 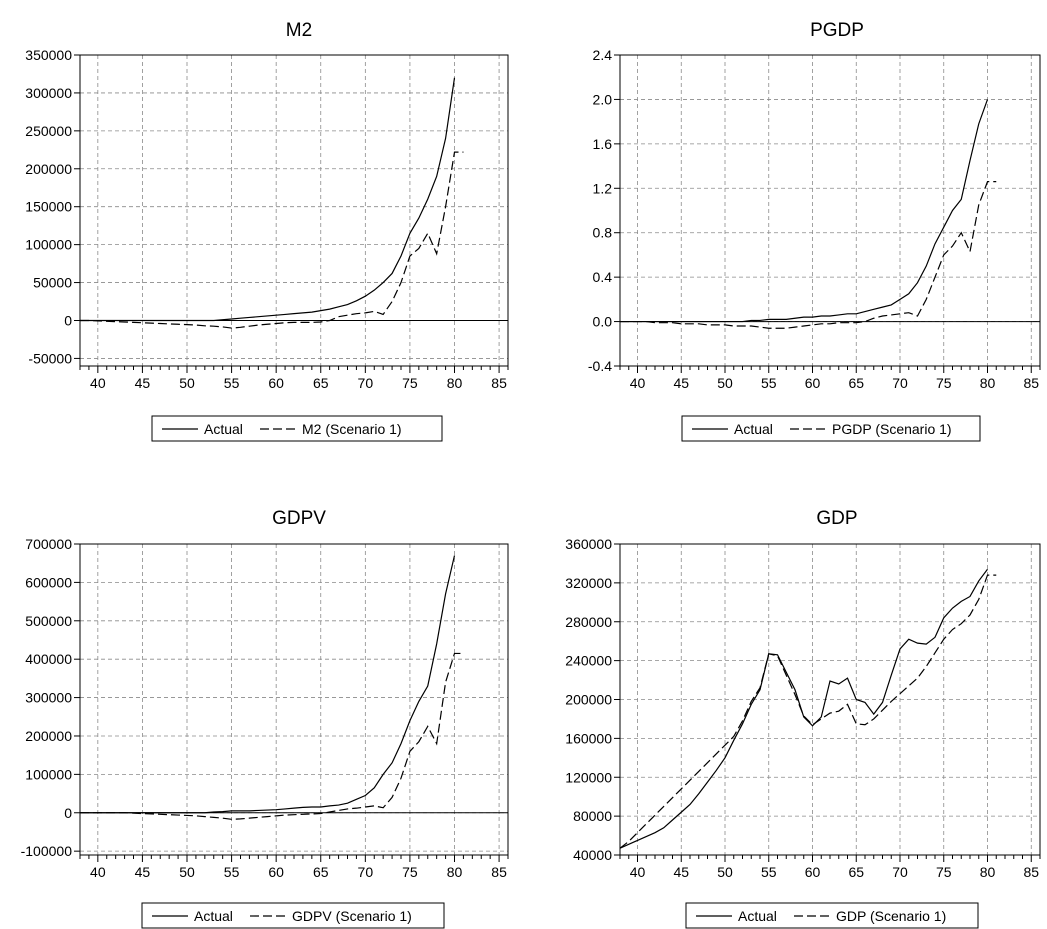 I want to click on y-tick-label: 280000, so click(x=588, y=622).